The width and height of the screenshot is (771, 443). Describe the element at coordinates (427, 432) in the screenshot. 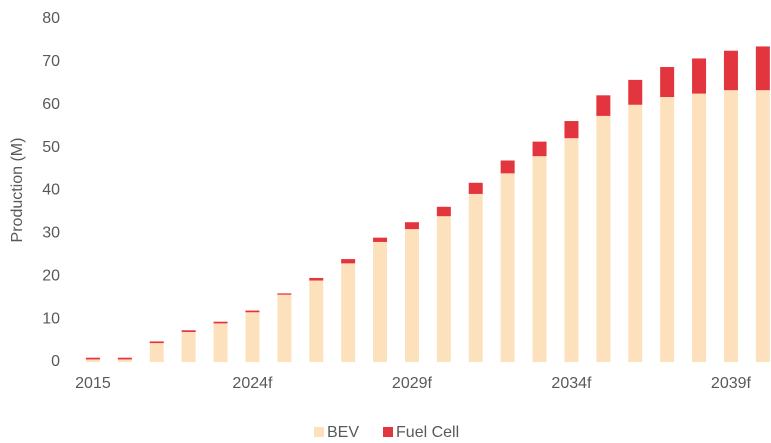

I see `legend-label: Fuel Cell` at that location.